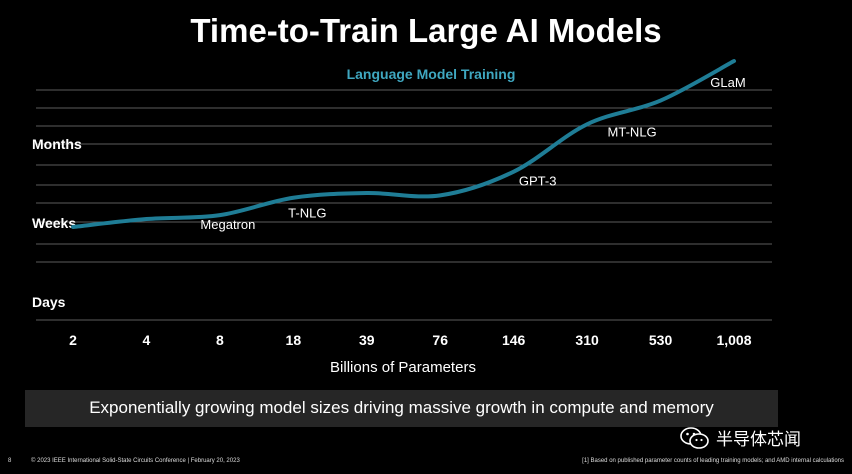 This screenshot has width=852, height=474. Describe the element at coordinates (54, 223) in the screenshot. I see `y-label-weeks: Weeks` at that location.